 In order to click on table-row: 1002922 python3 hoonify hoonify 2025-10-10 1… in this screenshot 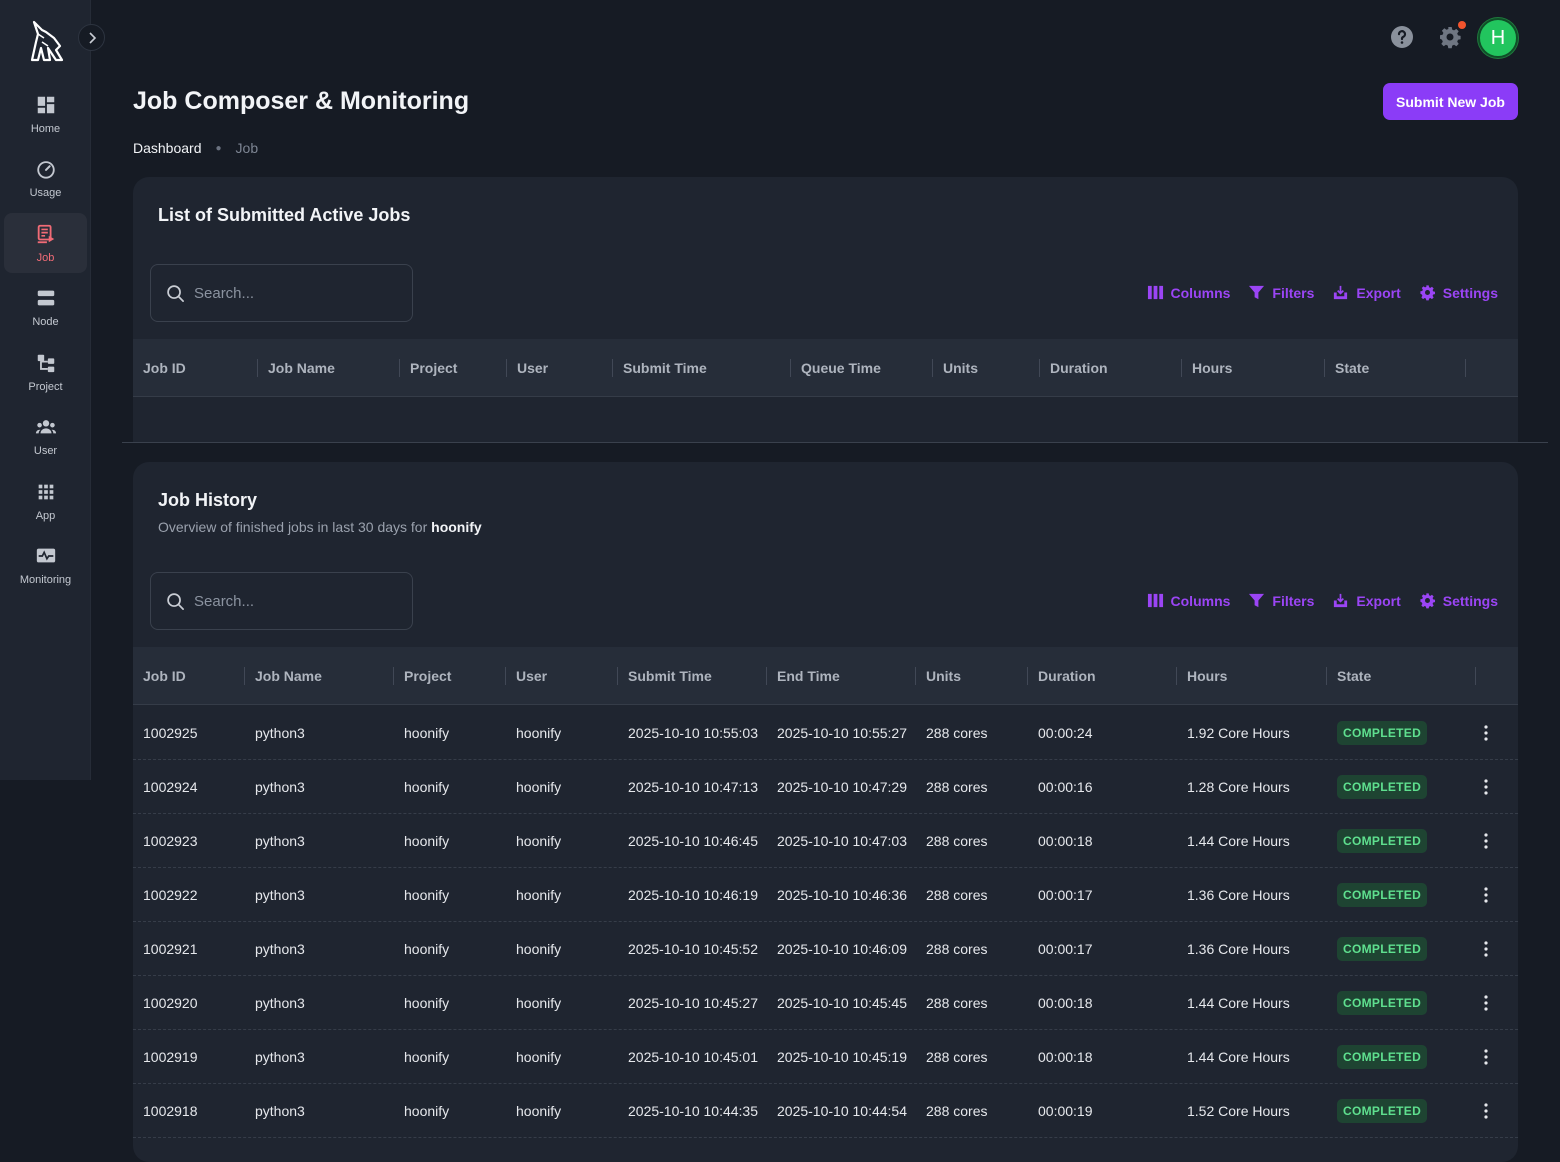, I will do `click(825, 895)`.